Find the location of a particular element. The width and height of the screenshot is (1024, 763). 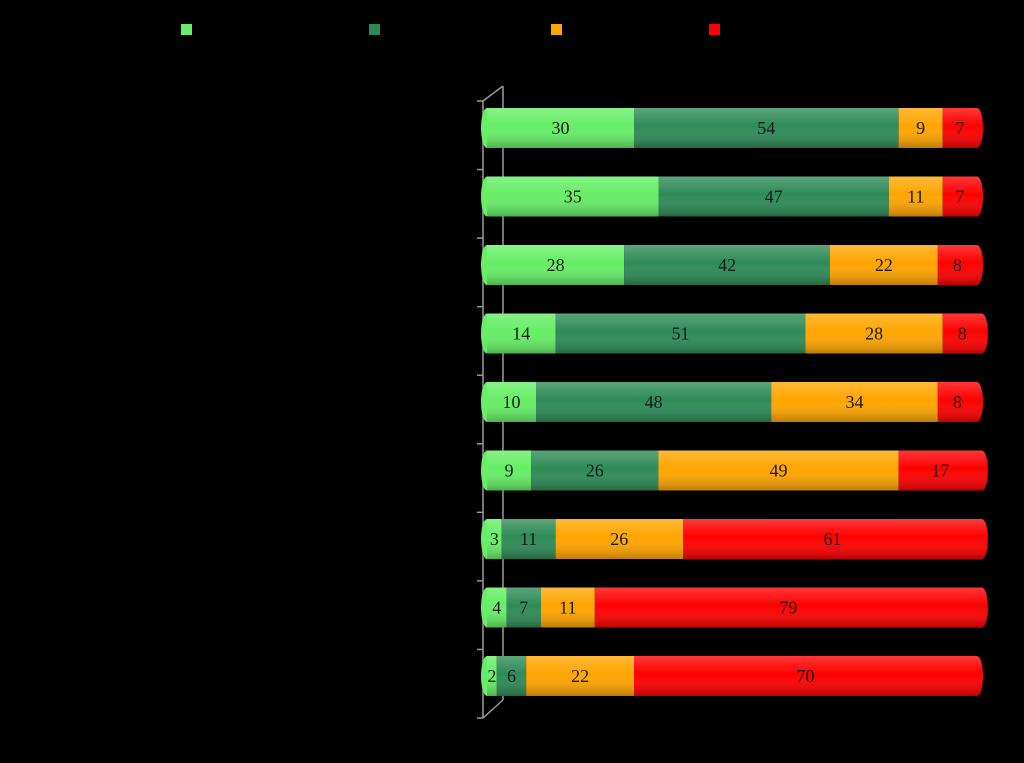

value-label: 17 is located at coordinates (940, 471).